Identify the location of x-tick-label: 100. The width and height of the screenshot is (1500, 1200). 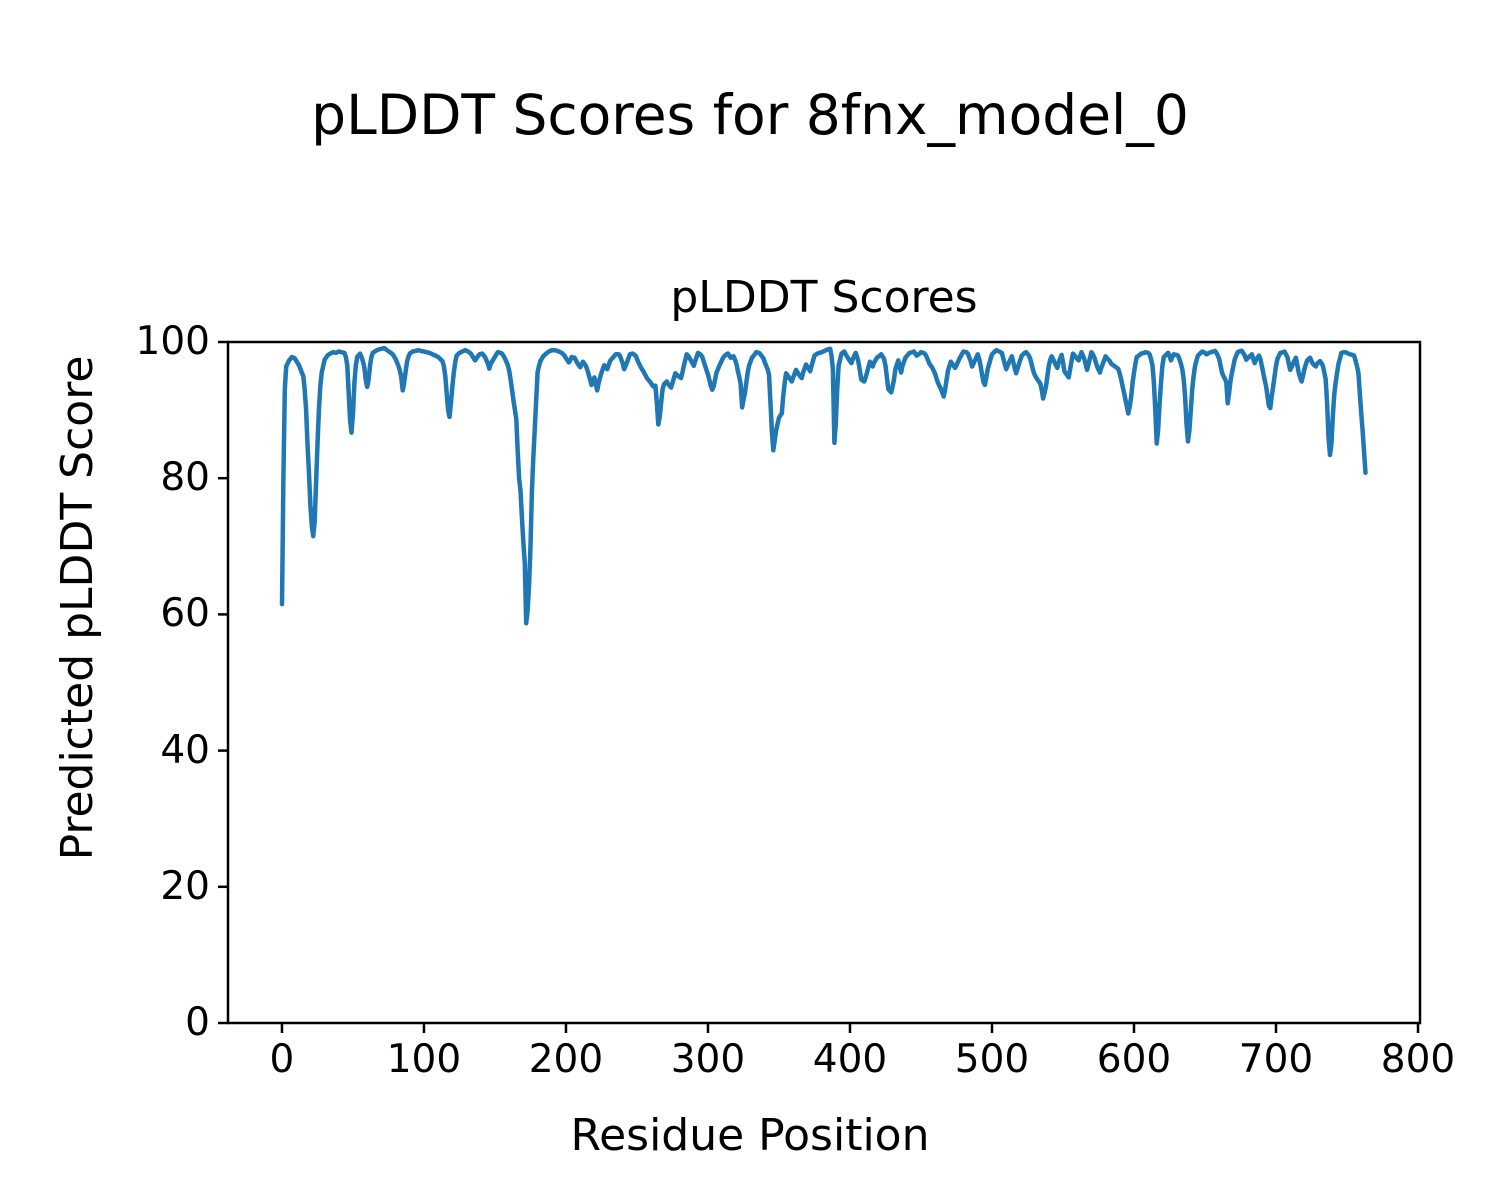
(424, 1059).